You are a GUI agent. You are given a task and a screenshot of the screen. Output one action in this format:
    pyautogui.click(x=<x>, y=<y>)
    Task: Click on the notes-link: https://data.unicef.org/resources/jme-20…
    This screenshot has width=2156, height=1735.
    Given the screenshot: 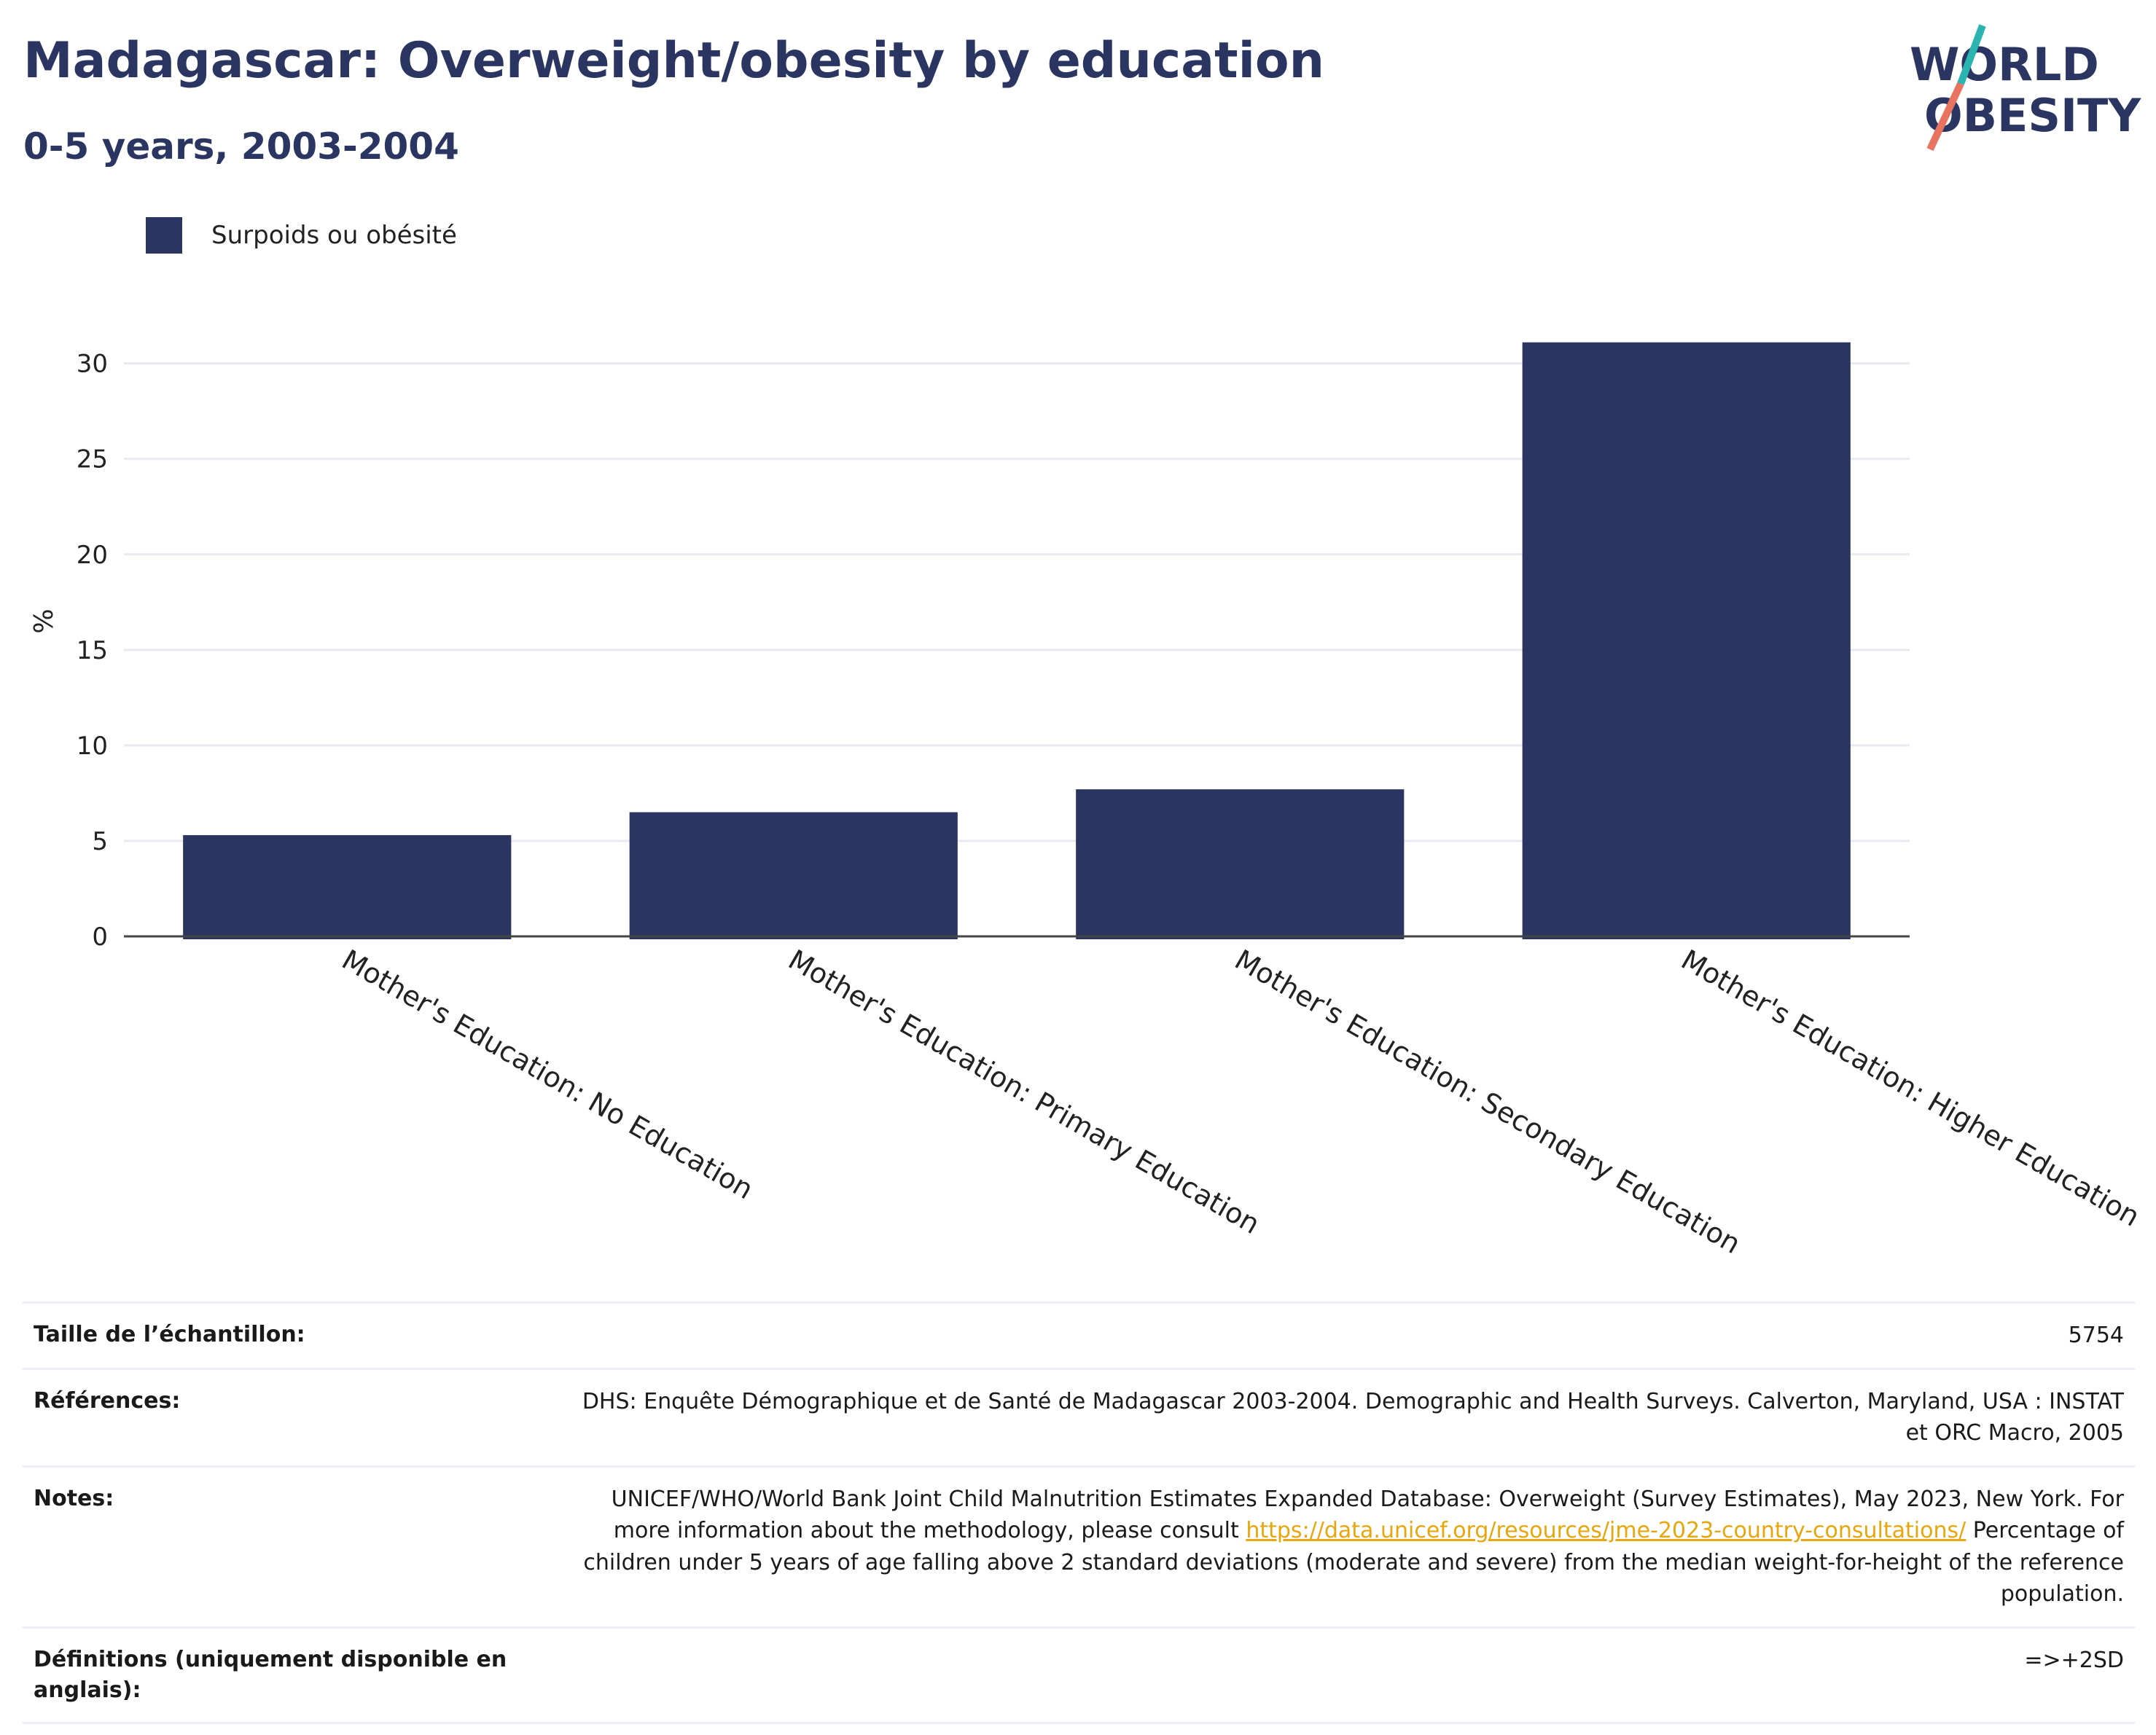 What is the action you would take?
    pyautogui.click(x=1606, y=1531)
    